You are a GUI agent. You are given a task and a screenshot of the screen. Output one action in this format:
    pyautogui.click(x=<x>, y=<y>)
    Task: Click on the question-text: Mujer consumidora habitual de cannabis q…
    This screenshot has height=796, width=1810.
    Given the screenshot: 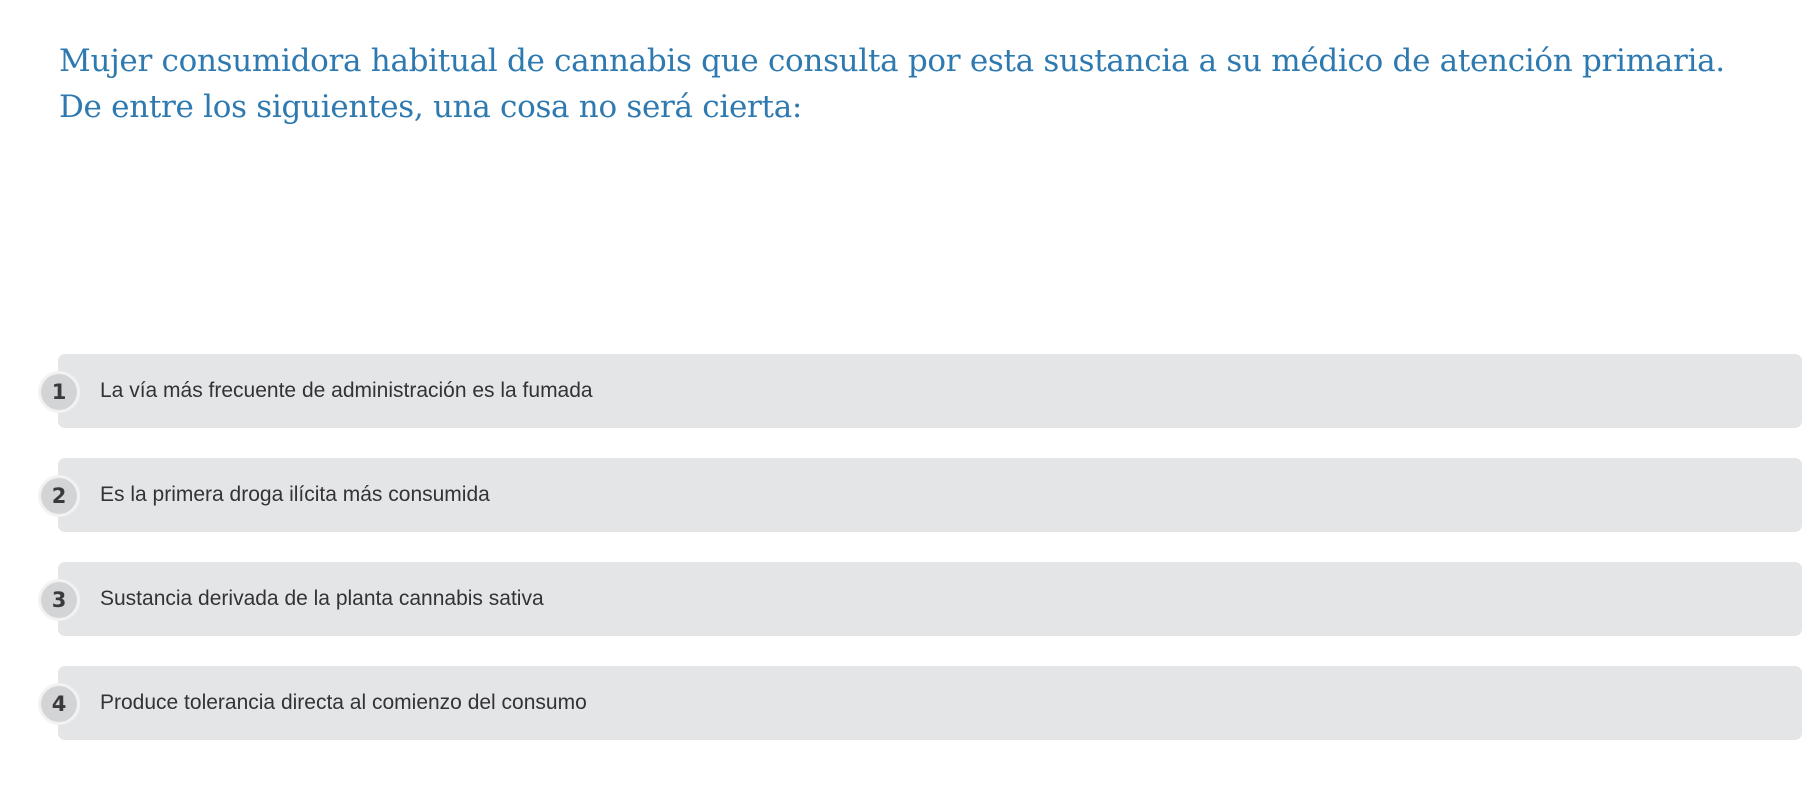 What is the action you would take?
    pyautogui.click(x=919, y=84)
    